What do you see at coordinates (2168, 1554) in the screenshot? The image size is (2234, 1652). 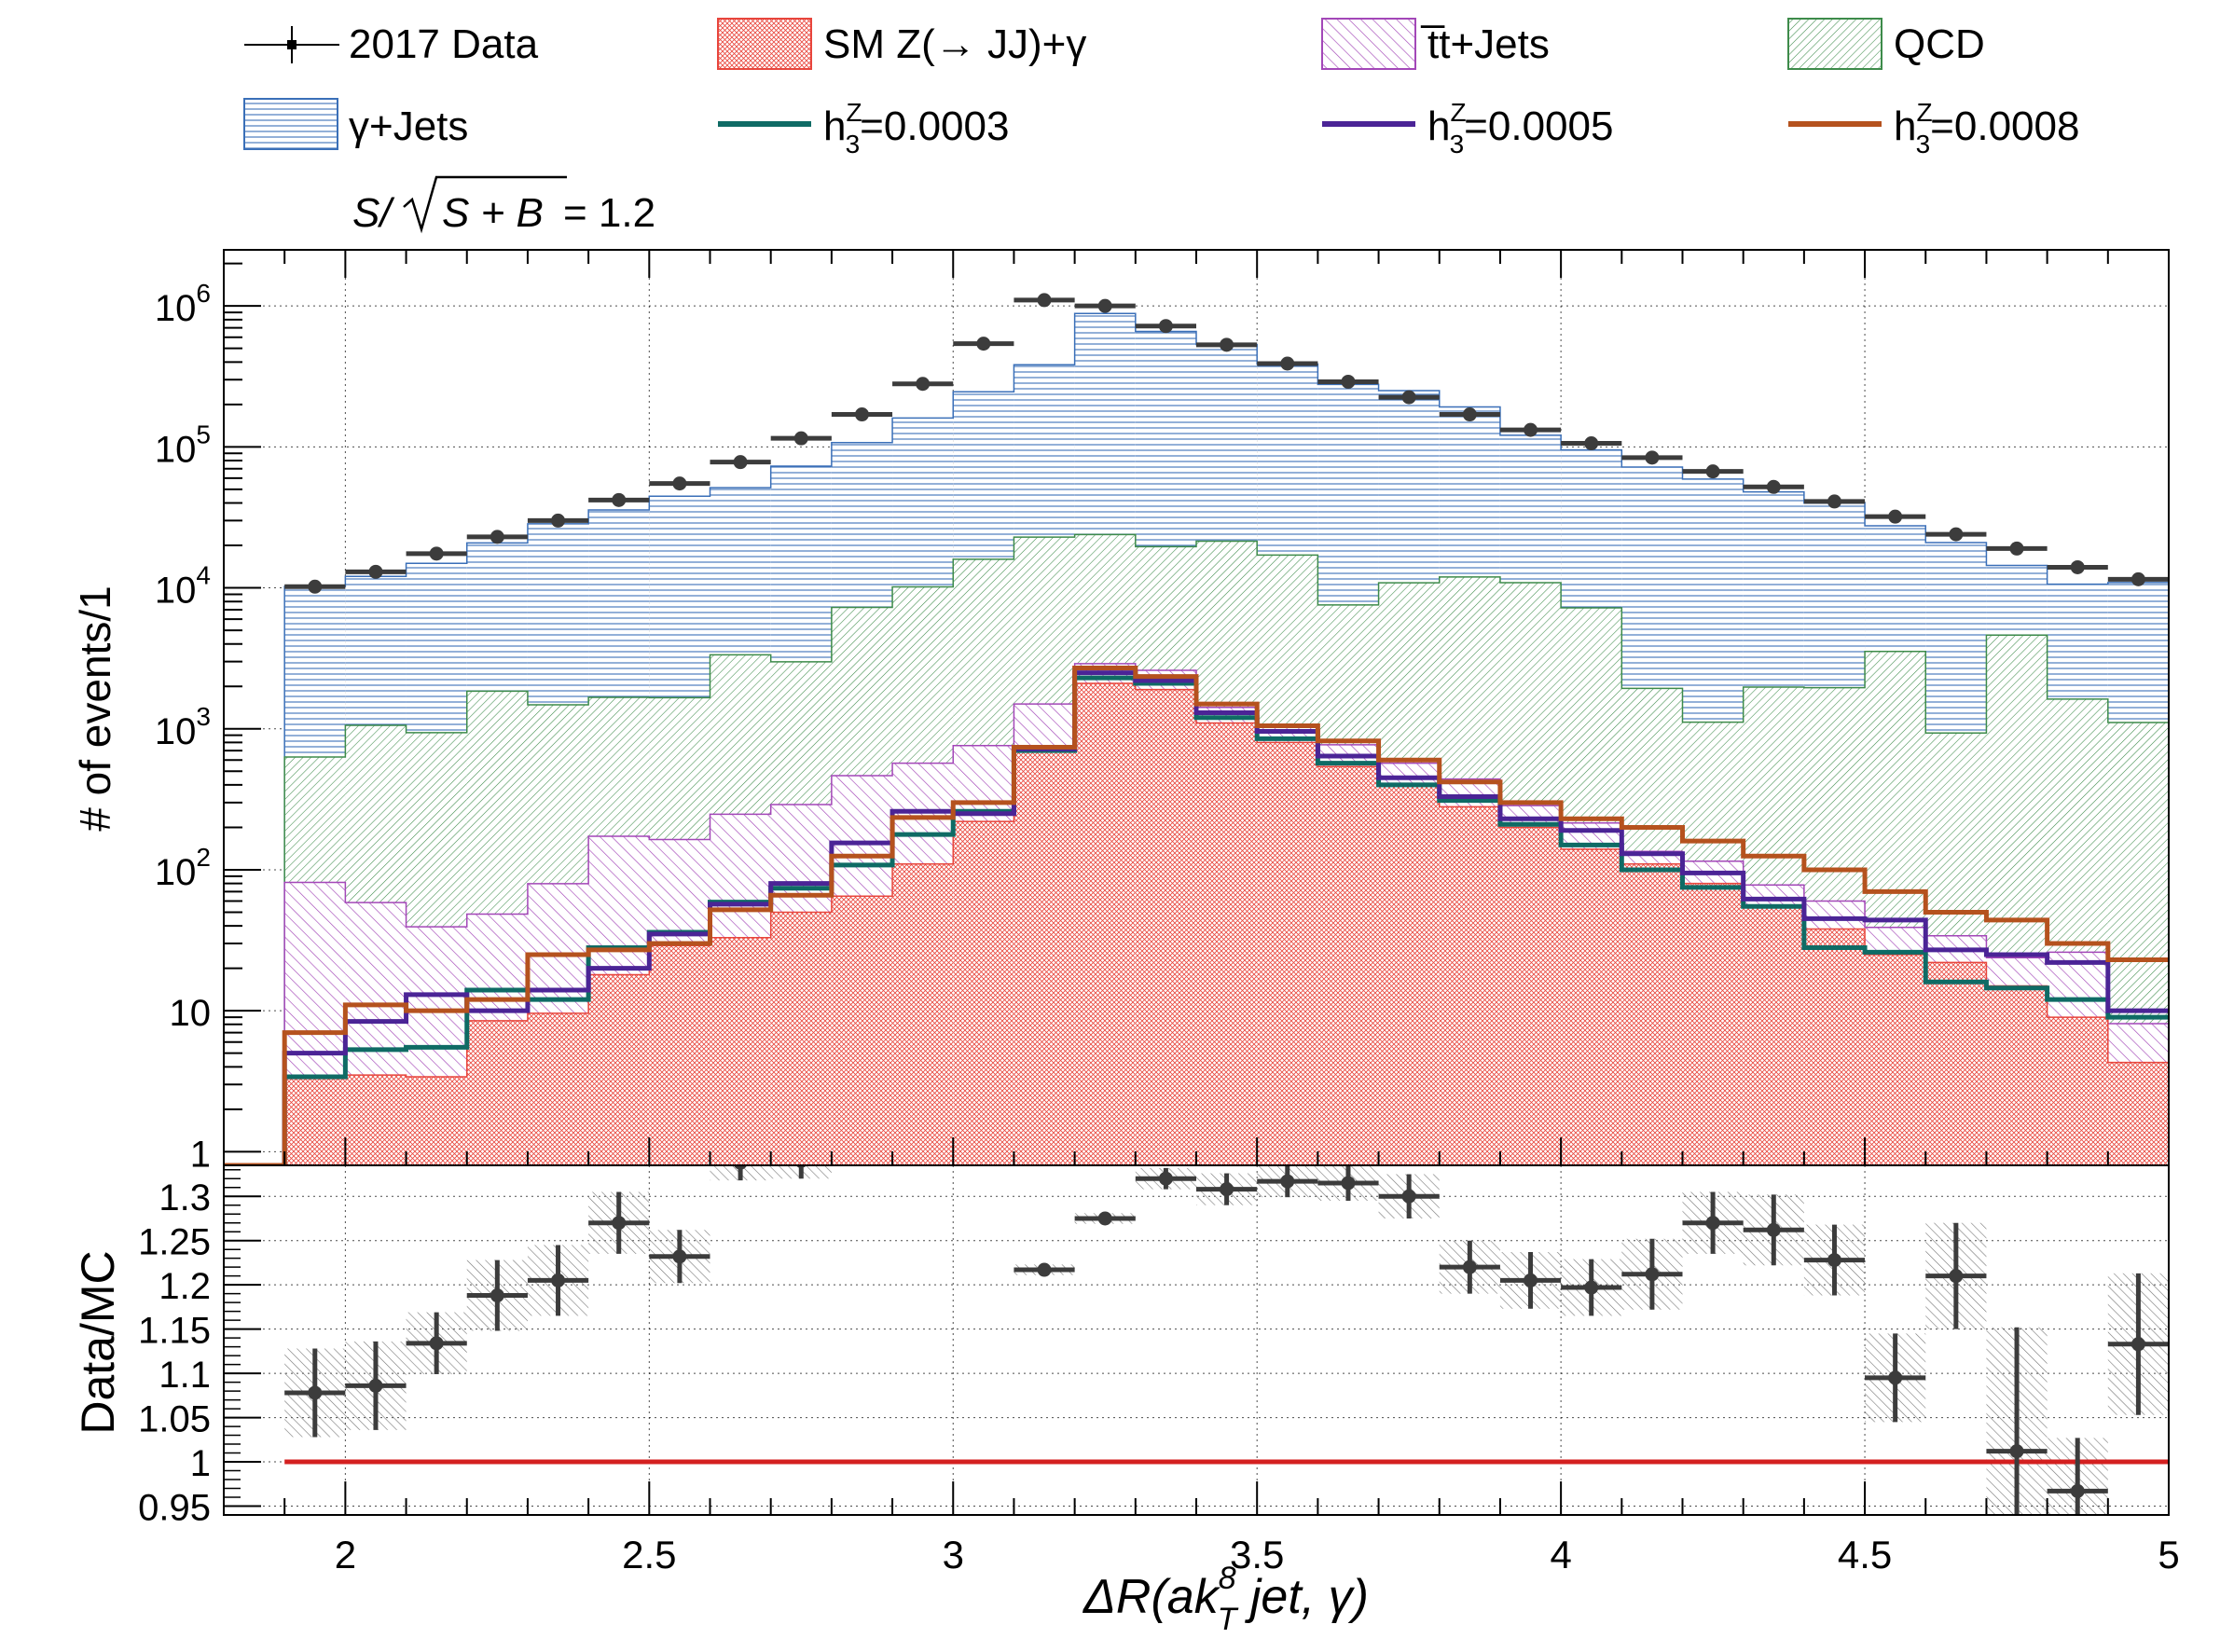 I see `x-tick-label: 5` at bounding box center [2168, 1554].